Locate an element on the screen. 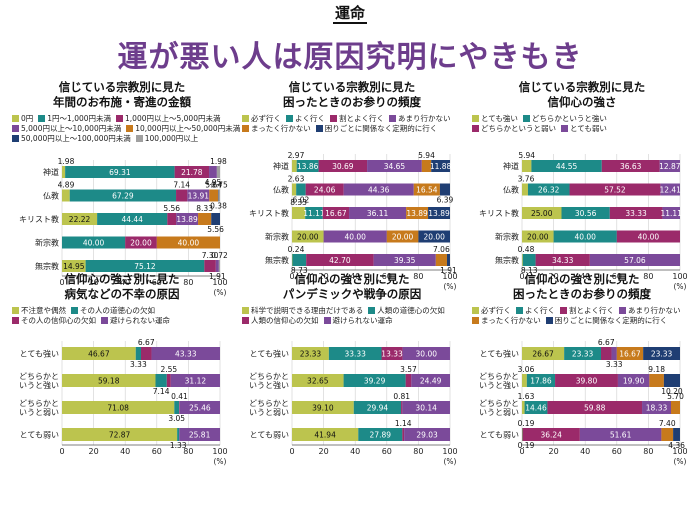 This screenshot has height=512, width=700. legend-label: よく行く is located at coordinates (310, 118).